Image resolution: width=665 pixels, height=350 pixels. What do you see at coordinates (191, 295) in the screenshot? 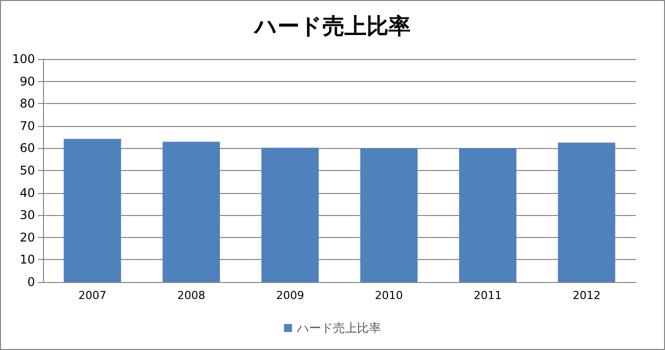
I see `x-tick-label: 2008` at bounding box center [191, 295].